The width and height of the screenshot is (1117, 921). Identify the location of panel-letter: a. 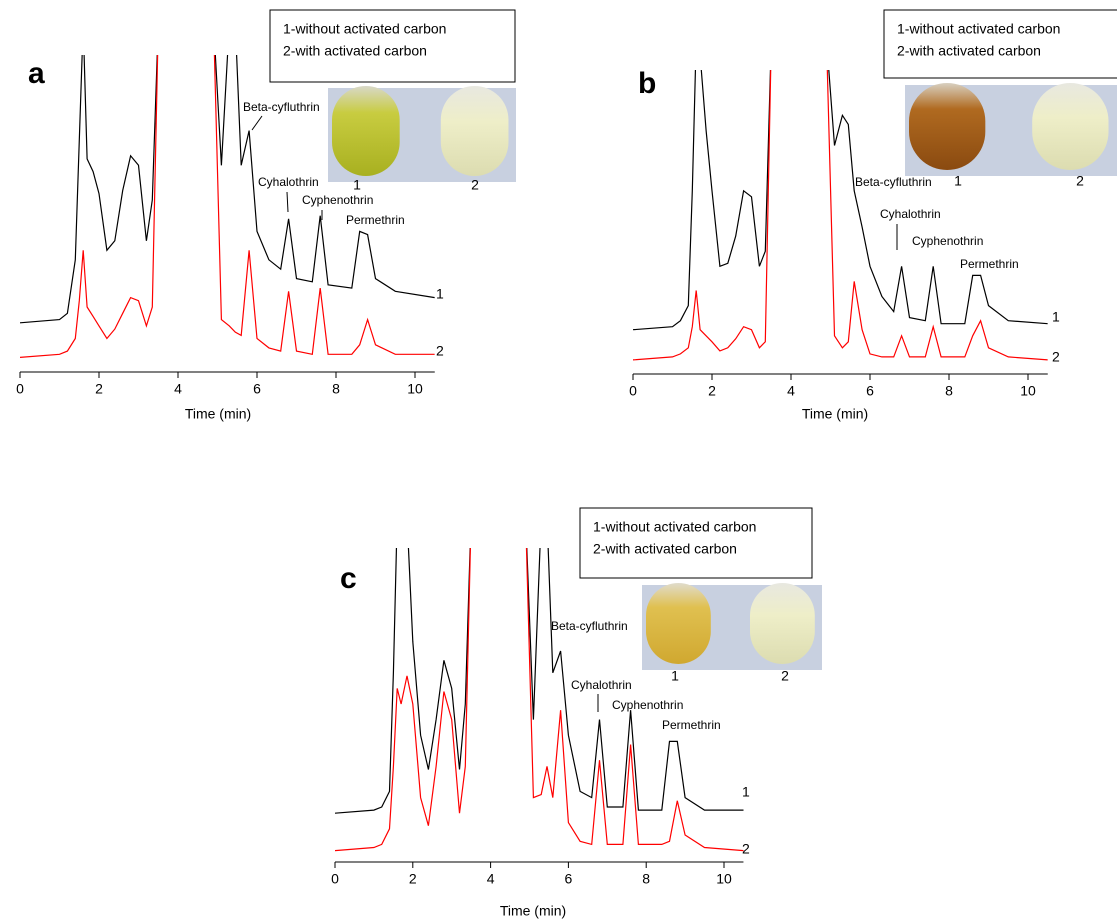
(36, 73).